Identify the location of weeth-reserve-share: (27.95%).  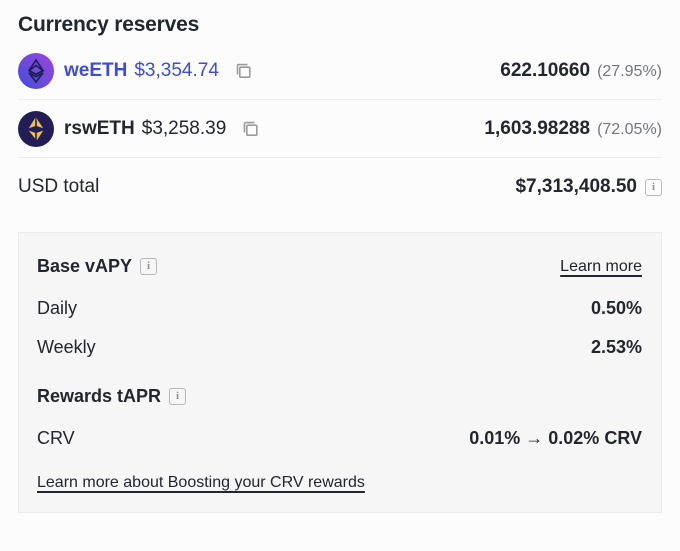
(629, 71).